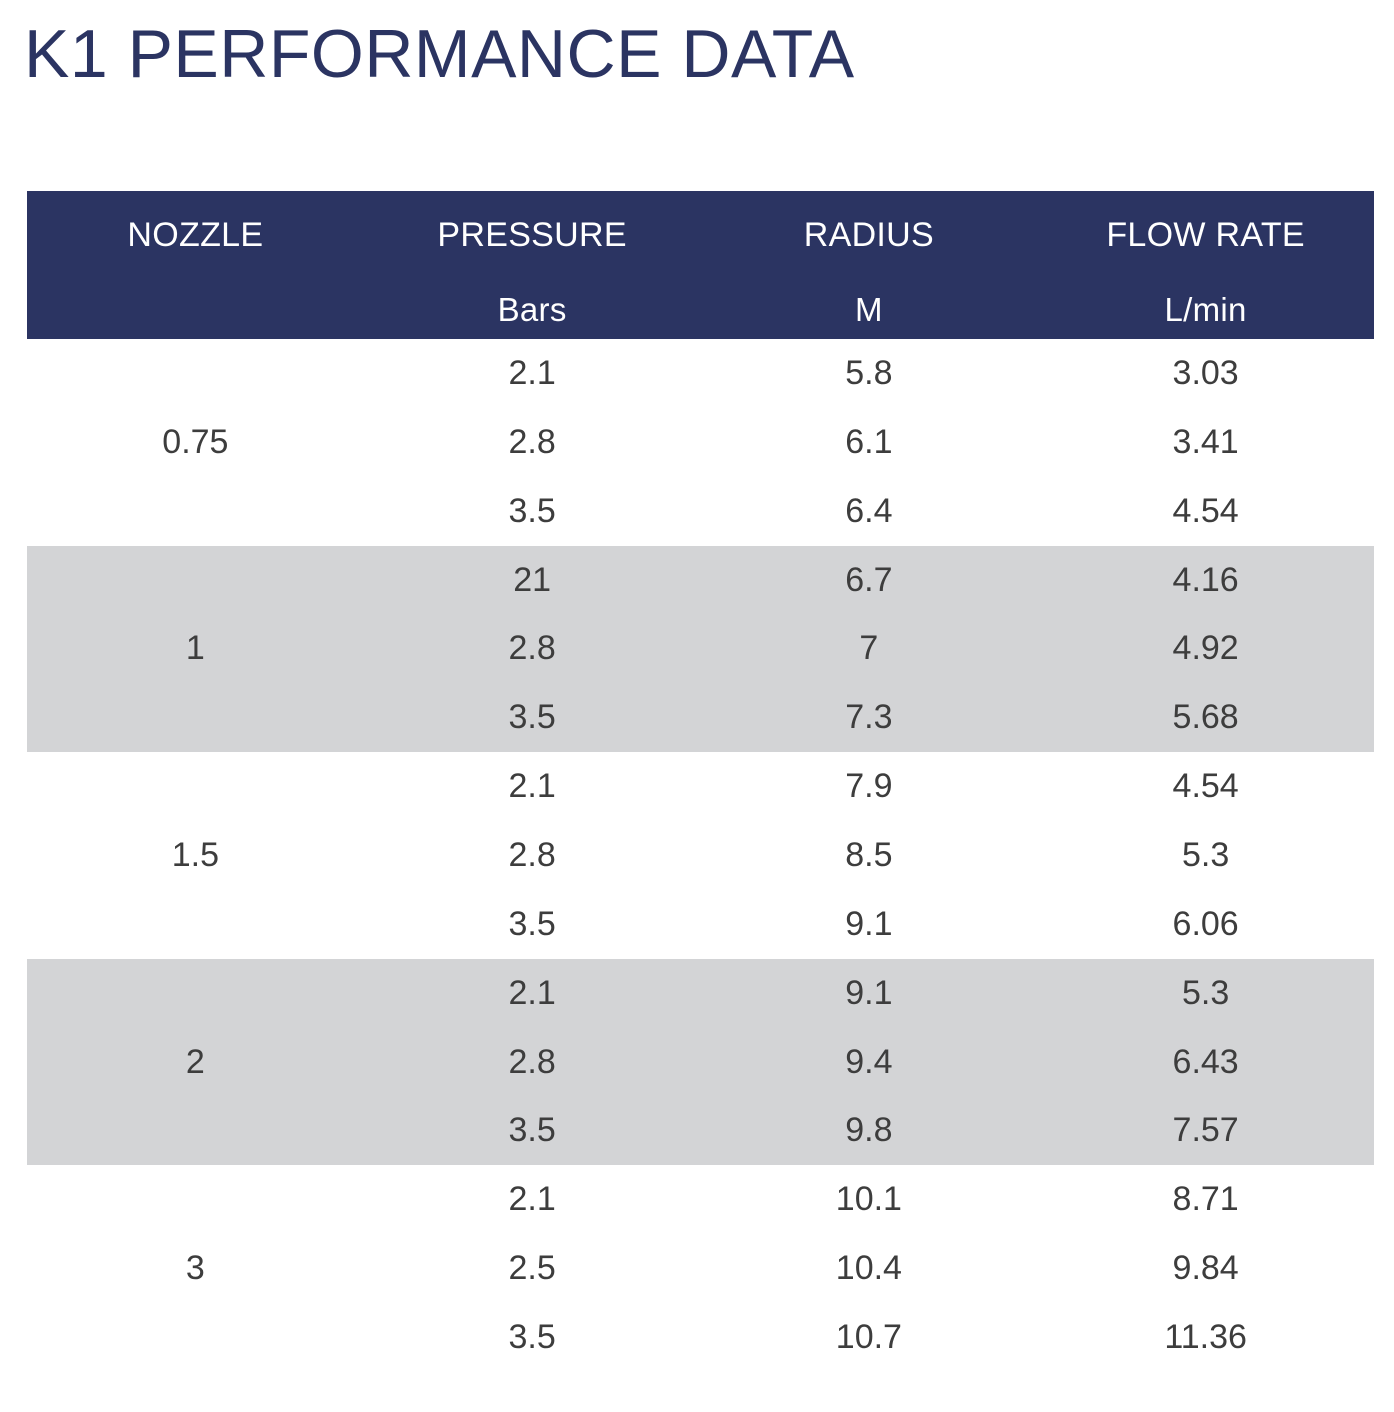 The width and height of the screenshot is (1394, 1412). What do you see at coordinates (1205, 1268) in the screenshot?
I see `flow-rate-cell: 9.84` at bounding box center [1205, 1268].